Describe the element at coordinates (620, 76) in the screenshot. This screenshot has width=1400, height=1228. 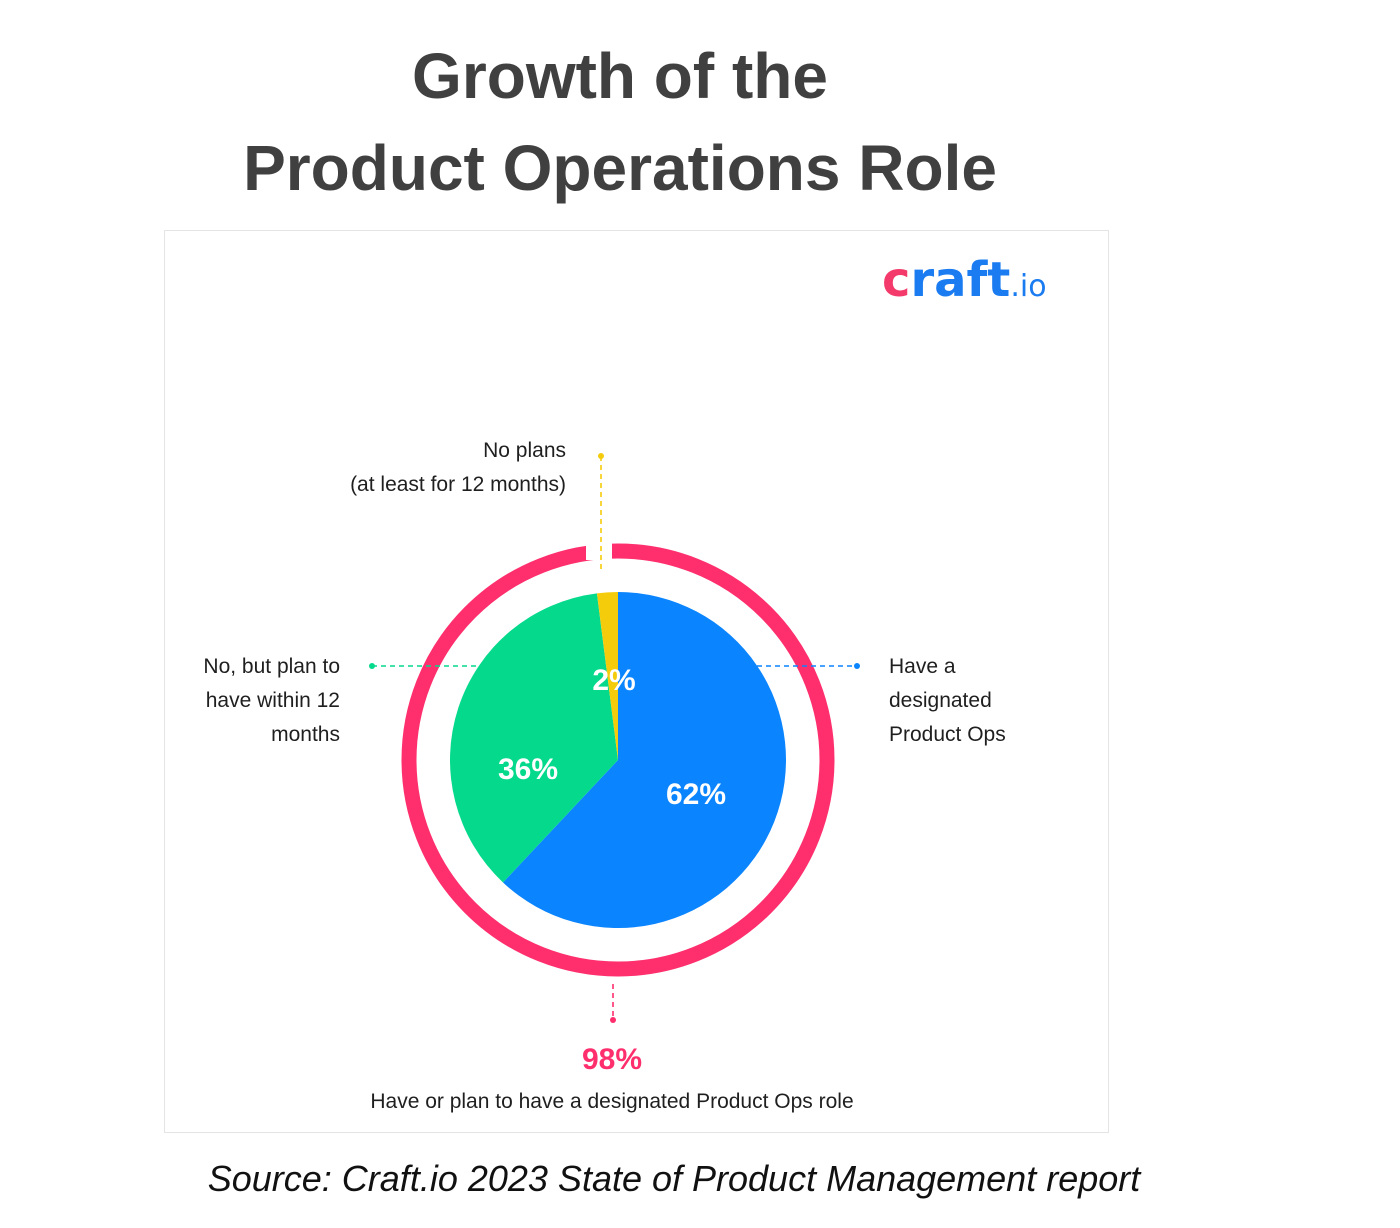
I see `title-line-1: Growth of the` at that location.